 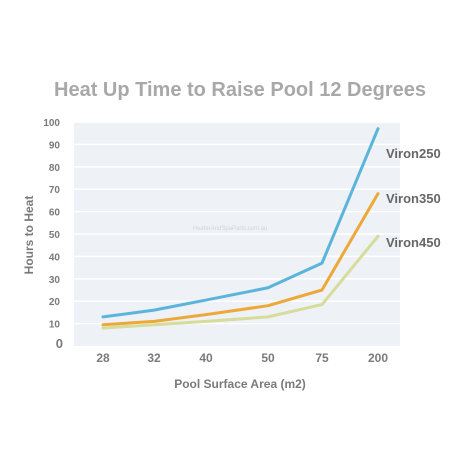 What do you see at coordinates (230, 229) in the screenshot?
I see `watermark: HeaterAndSpaParts.com.au` at bounding box center [230, 229].